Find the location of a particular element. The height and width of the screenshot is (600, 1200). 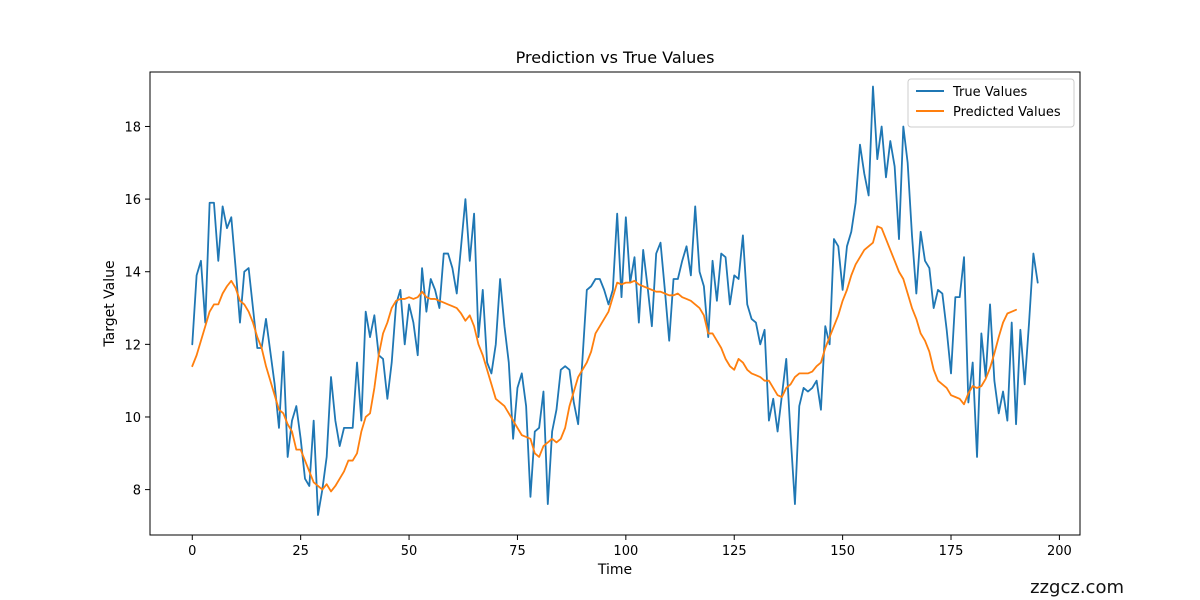

y-tick-label: 8 is located at coordinates (137, 491).